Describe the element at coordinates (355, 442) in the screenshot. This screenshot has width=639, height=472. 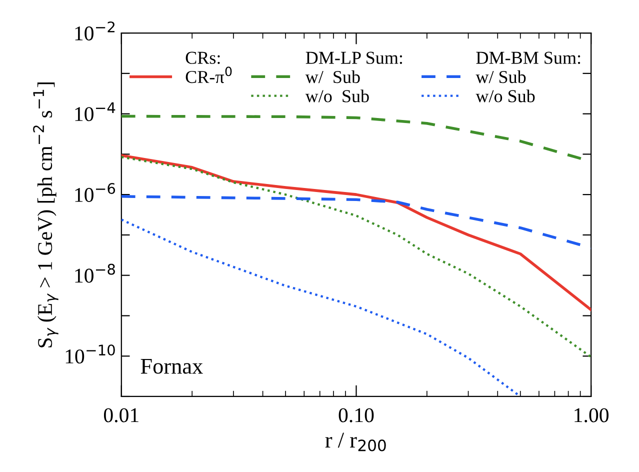
I see `x-axis-title: r / r$_{200}$` at that location.